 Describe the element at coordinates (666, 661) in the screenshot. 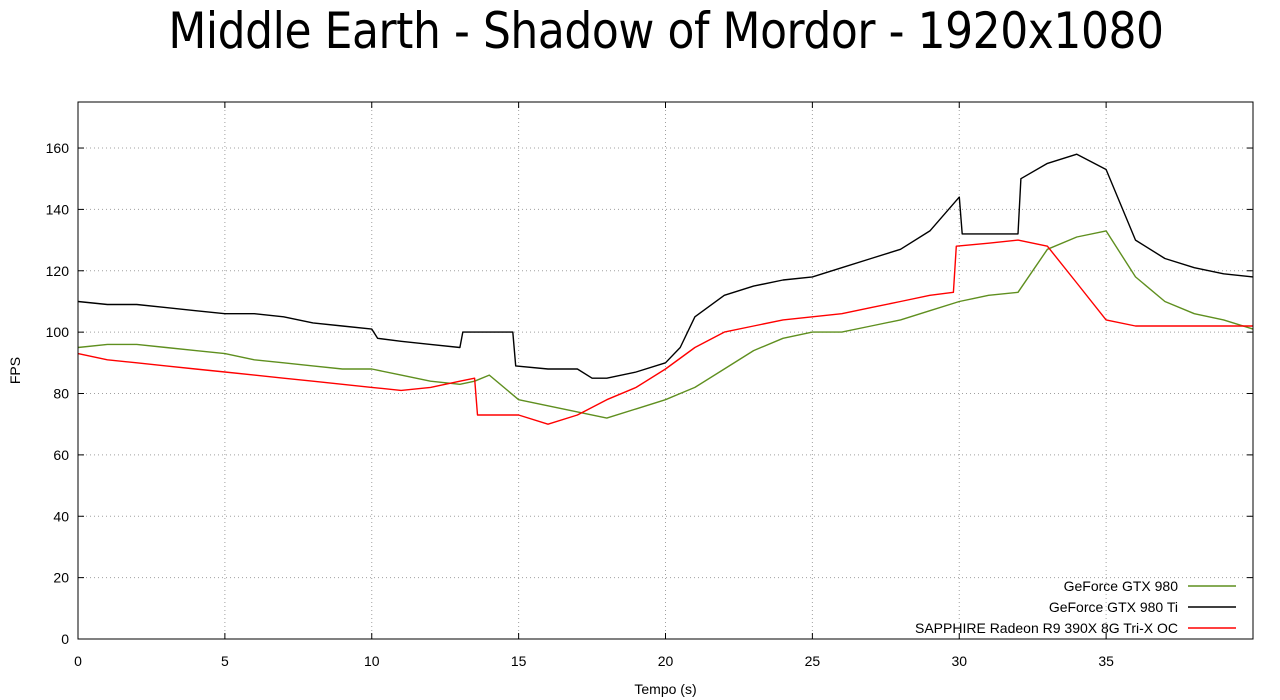

I see `x-tick-label: 20` at that location.